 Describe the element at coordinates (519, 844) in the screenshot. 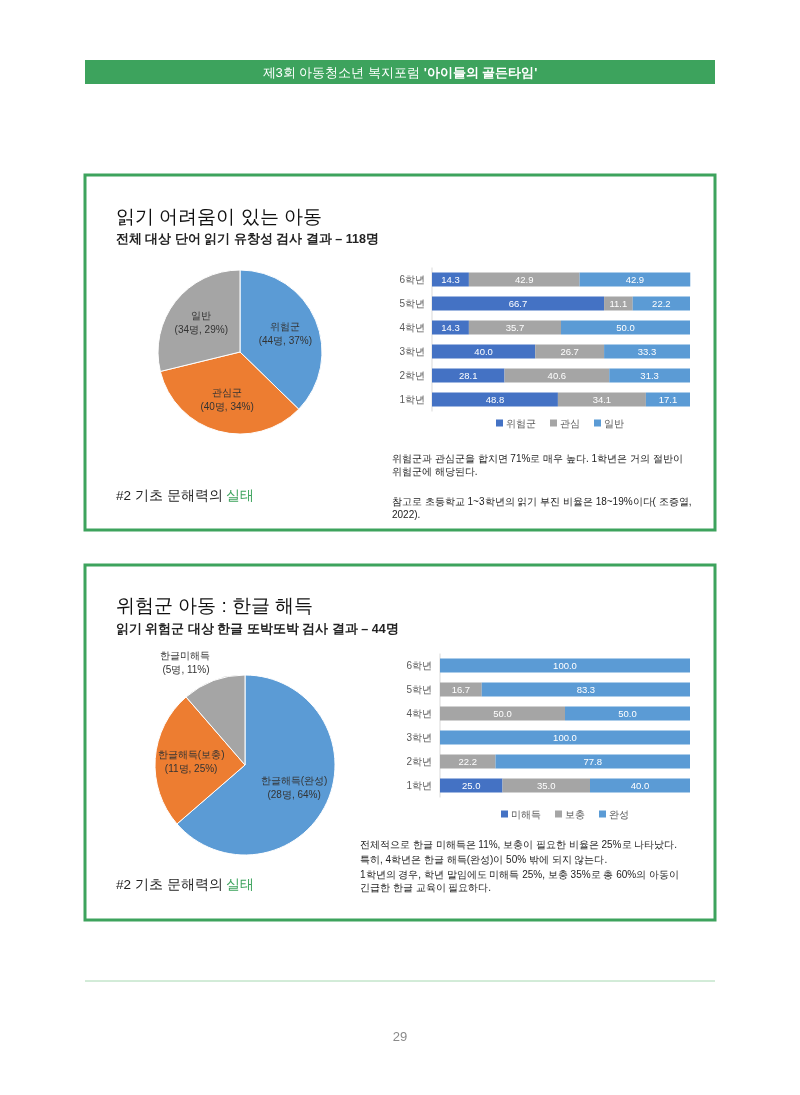

I see `text: 전체적으로 한글 미해득은 11%, 보충이 필요한 비율은 25%로 나타났다.` at that location.